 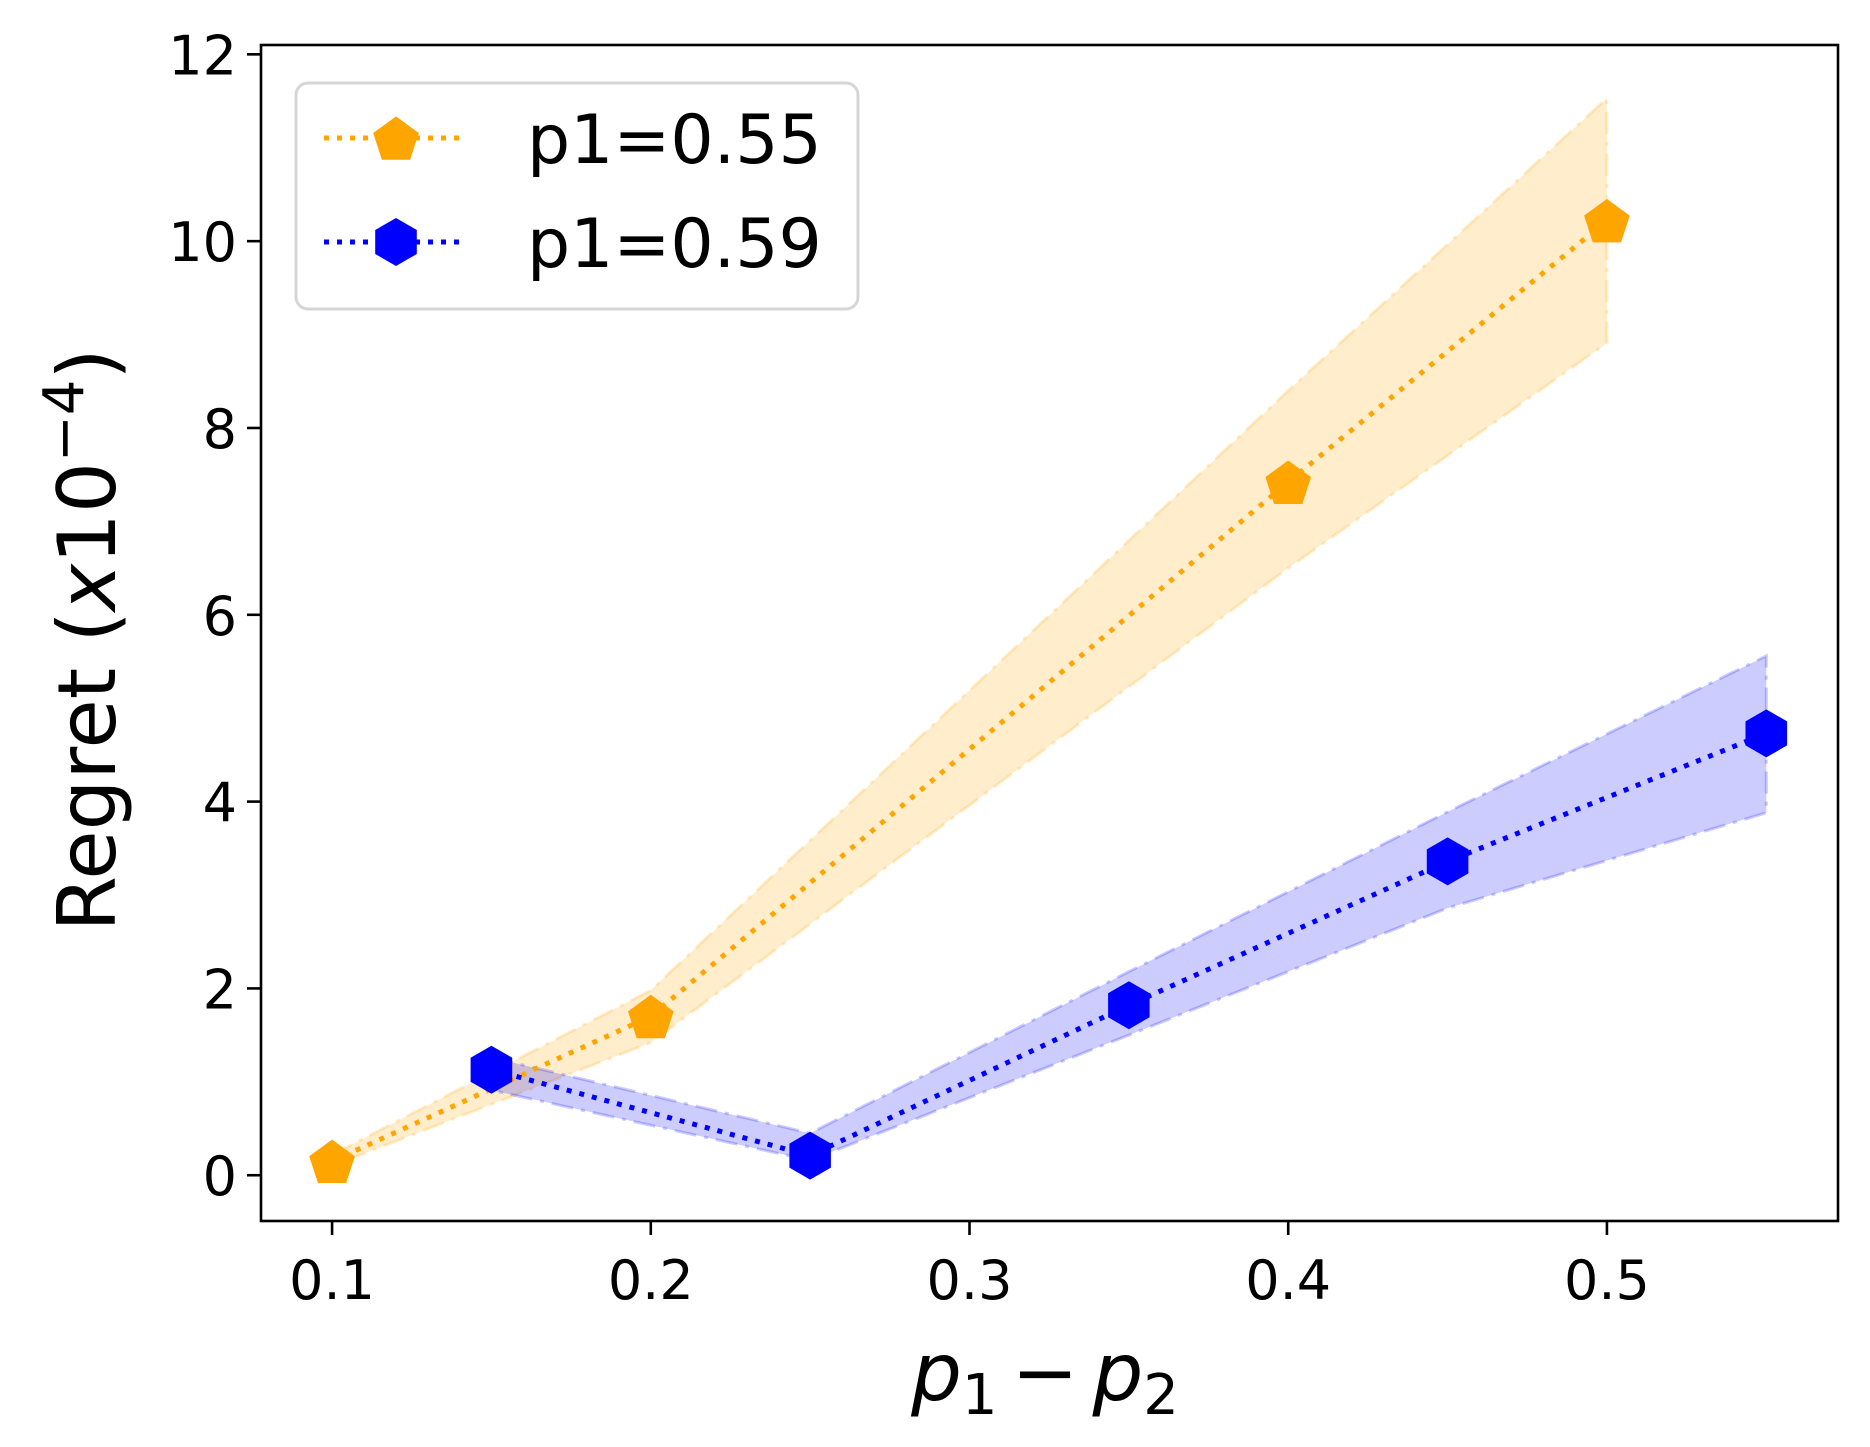 I want to click on y-tick-label: 0, so click(x=220, y=1176).